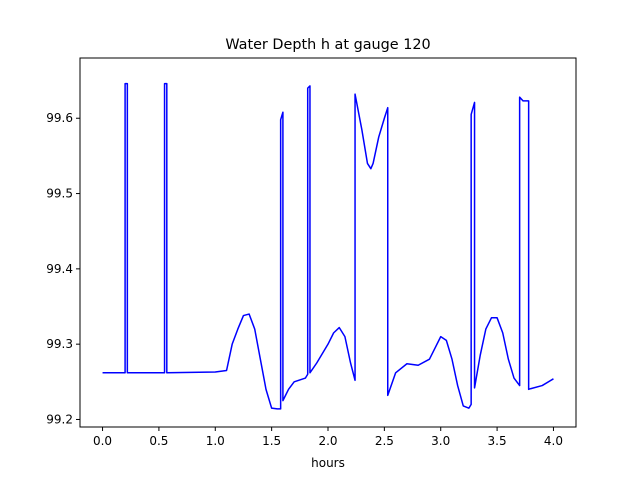 This screenshot has width=640, height=480. I want to click on x-tick-label: 2.0, so click(327, 441).